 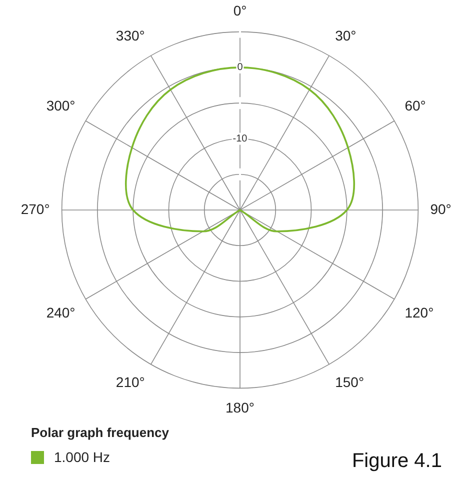 I want to click on legend-label: 1.000 Hz, so click(x=82, y=457).